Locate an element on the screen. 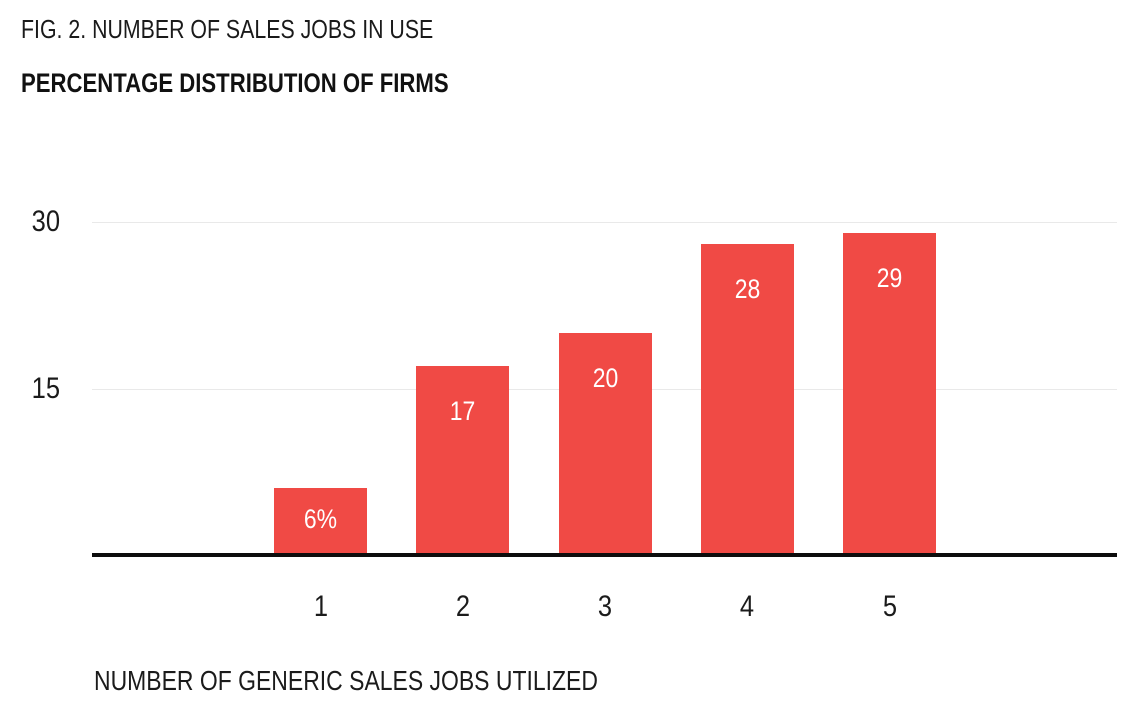  bar-value-label: 28 is located at coordinates (747, 289).